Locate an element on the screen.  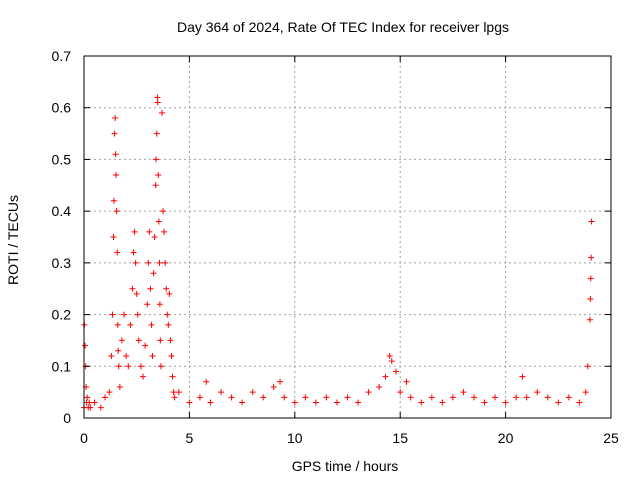
x-tick-label: 10 is located at coordinates (295, 438).